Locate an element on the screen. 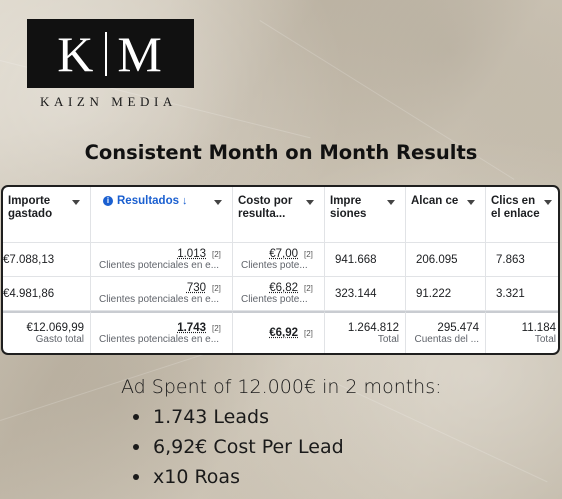  table-row-2-alcance: 91.222 is located at coordinates (446, 294).